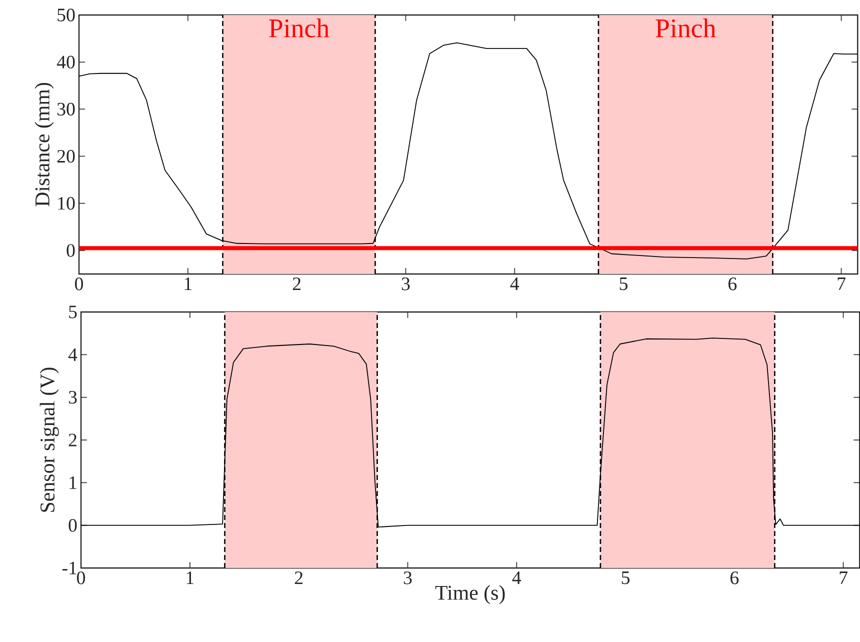 This screenshot has width=860, height=642. I want to click on y-axis-title: Distance (mm), so click(44, 144).